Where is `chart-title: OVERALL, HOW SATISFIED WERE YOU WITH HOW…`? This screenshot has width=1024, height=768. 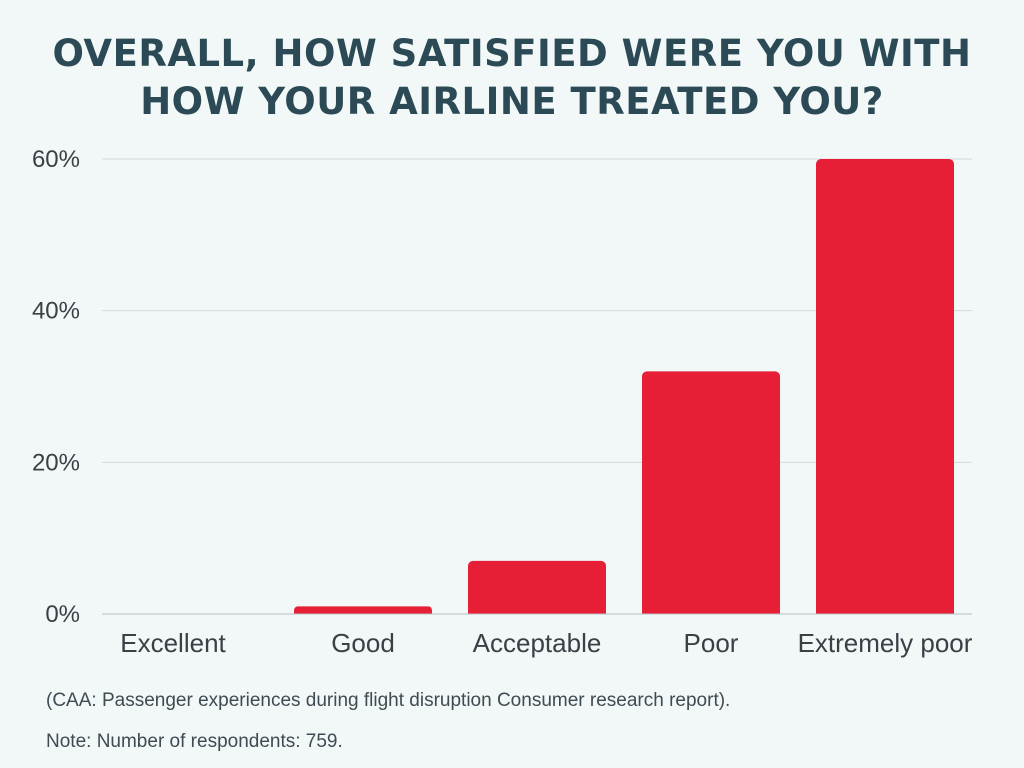
chart-title: OVERALL, HOW SATISFIED WERE YOU WITH HOW… is located at coordinates (512, 78).